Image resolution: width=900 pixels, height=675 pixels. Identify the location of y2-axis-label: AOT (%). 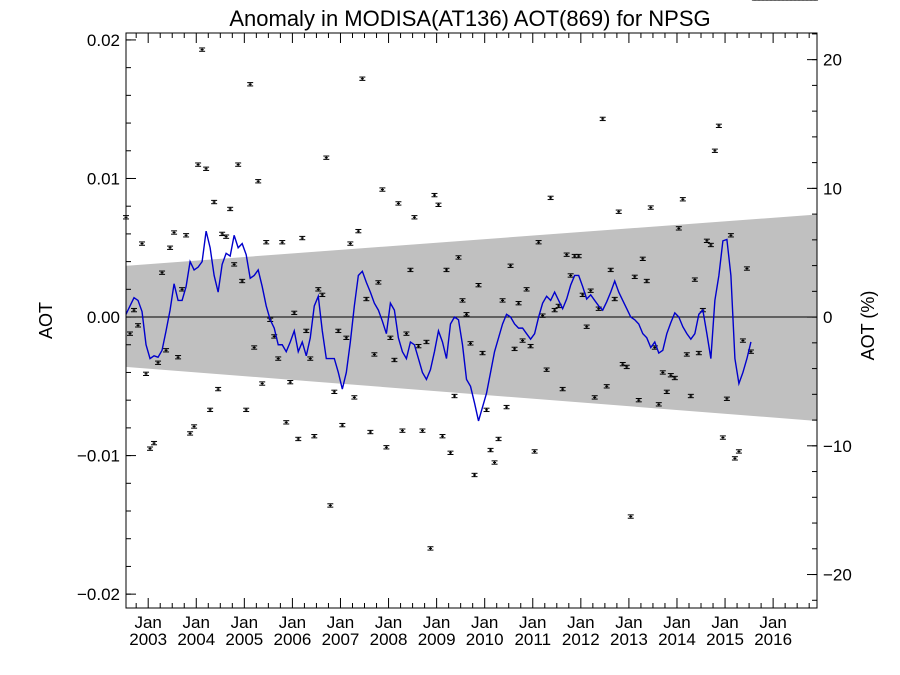
(868, 326).